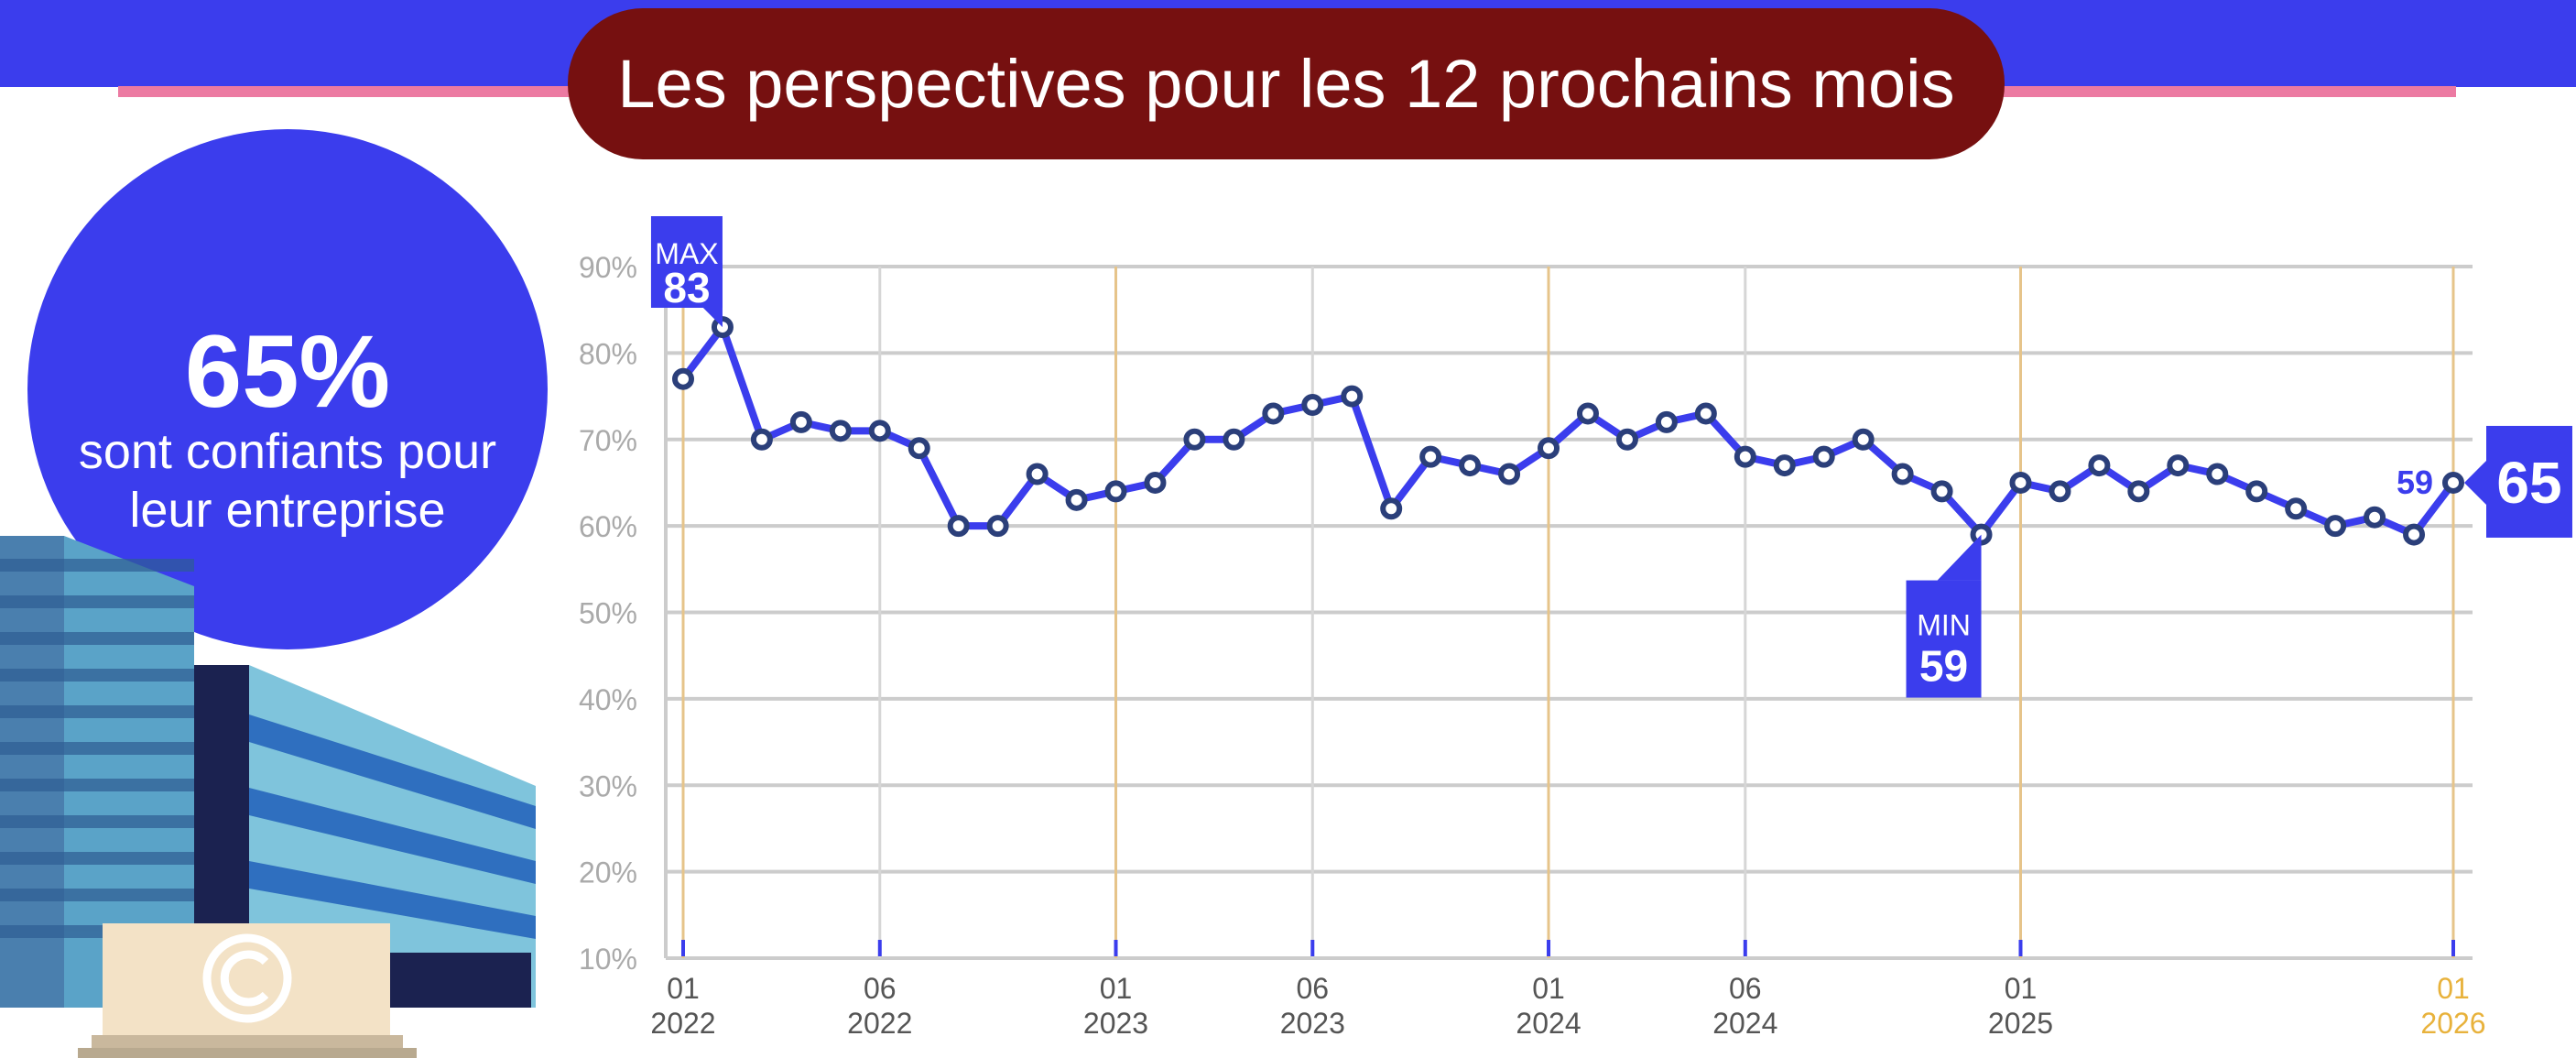 Image resolution: width=2576 pixels, height=1058 pixels. What do you see at coordinates (2452, 1024) in the screenshot?
I see `x-tick-year: 2026` at bounding box center [2452, 1024].